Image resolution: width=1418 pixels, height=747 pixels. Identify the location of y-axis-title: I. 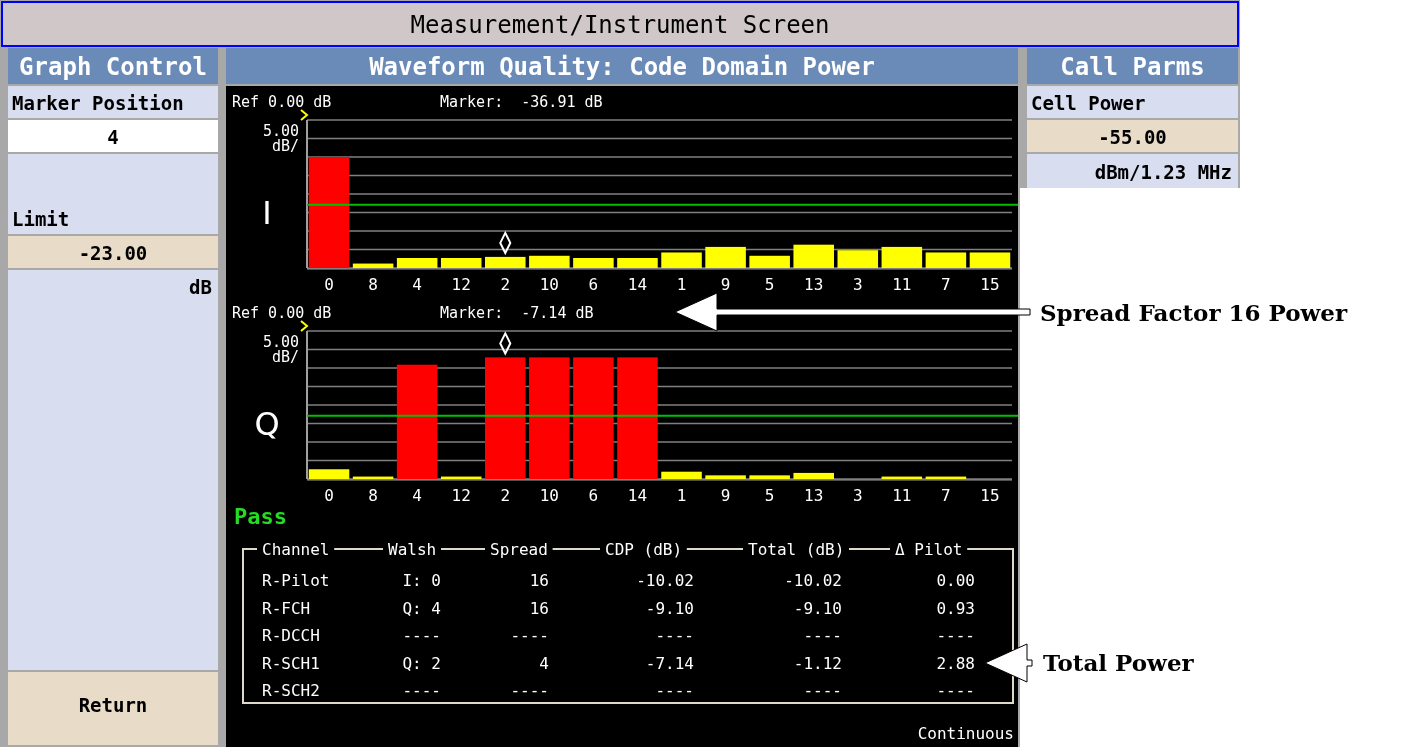
(267, 213).